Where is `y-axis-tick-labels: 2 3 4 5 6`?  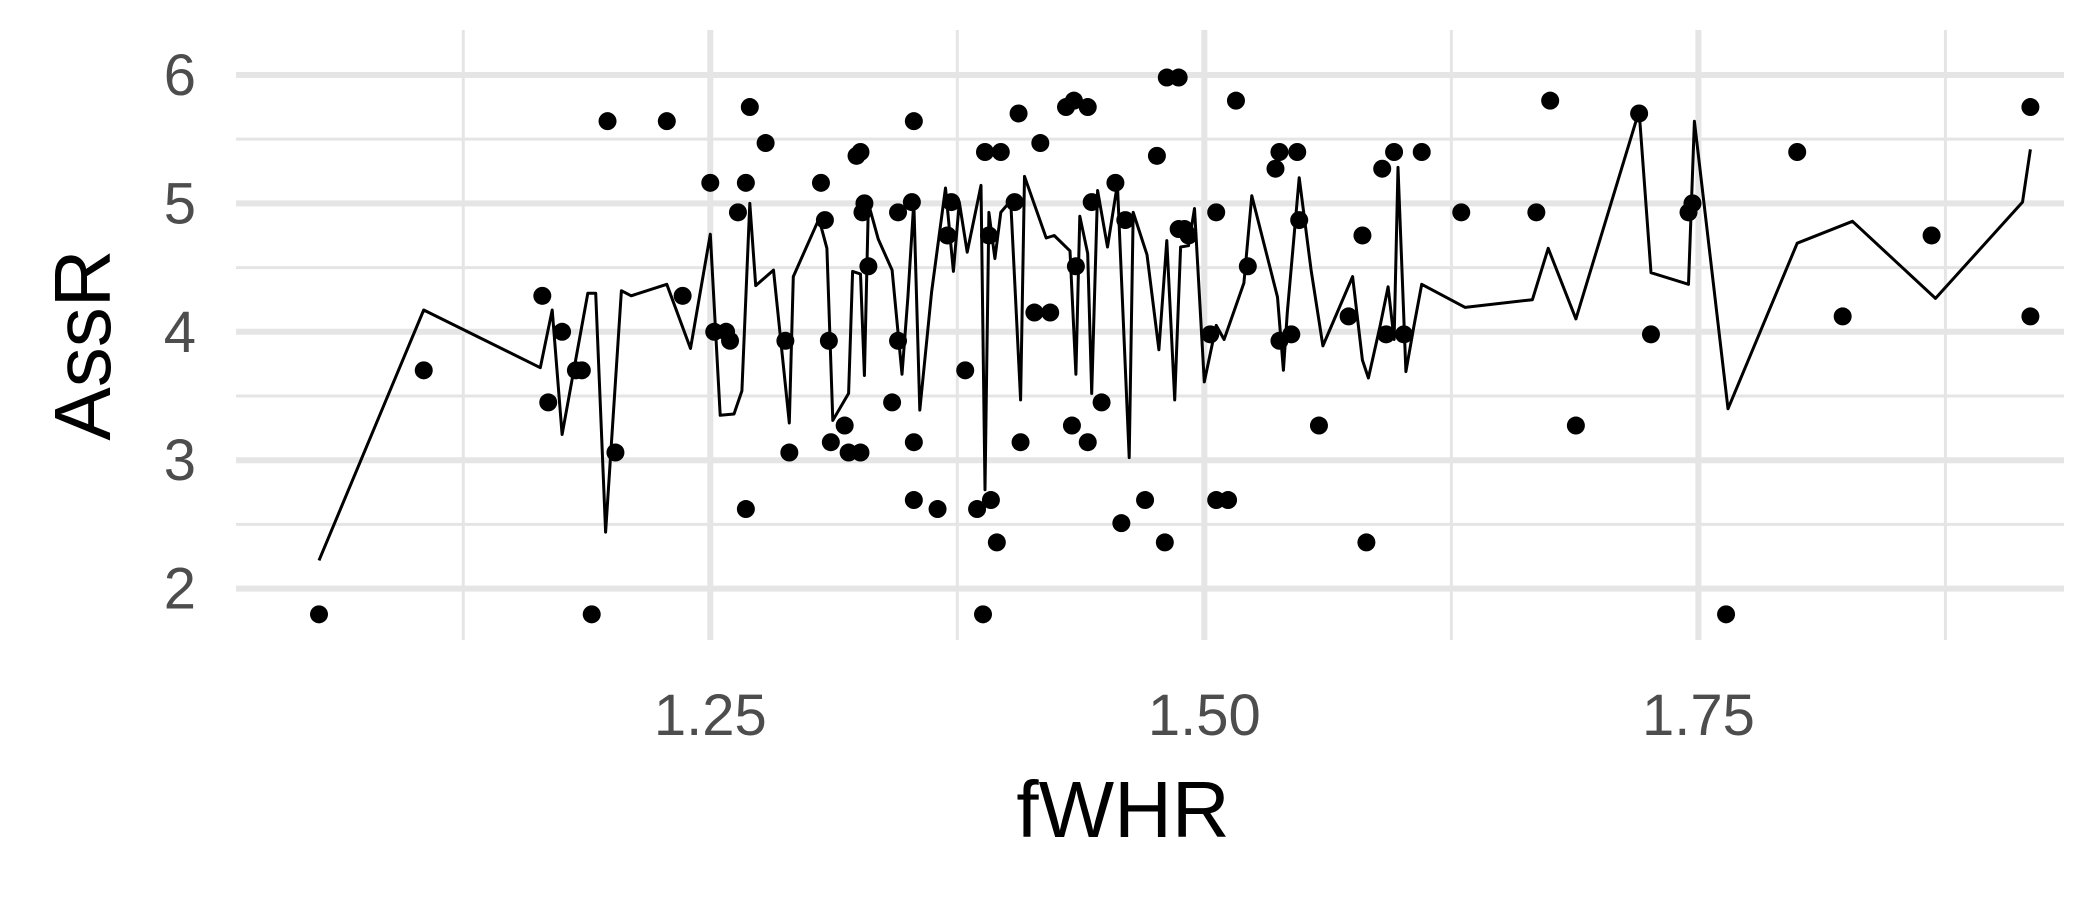
y-axis-tick-labels: 2 3 4 5 6 is located at coordinates (180, 332).